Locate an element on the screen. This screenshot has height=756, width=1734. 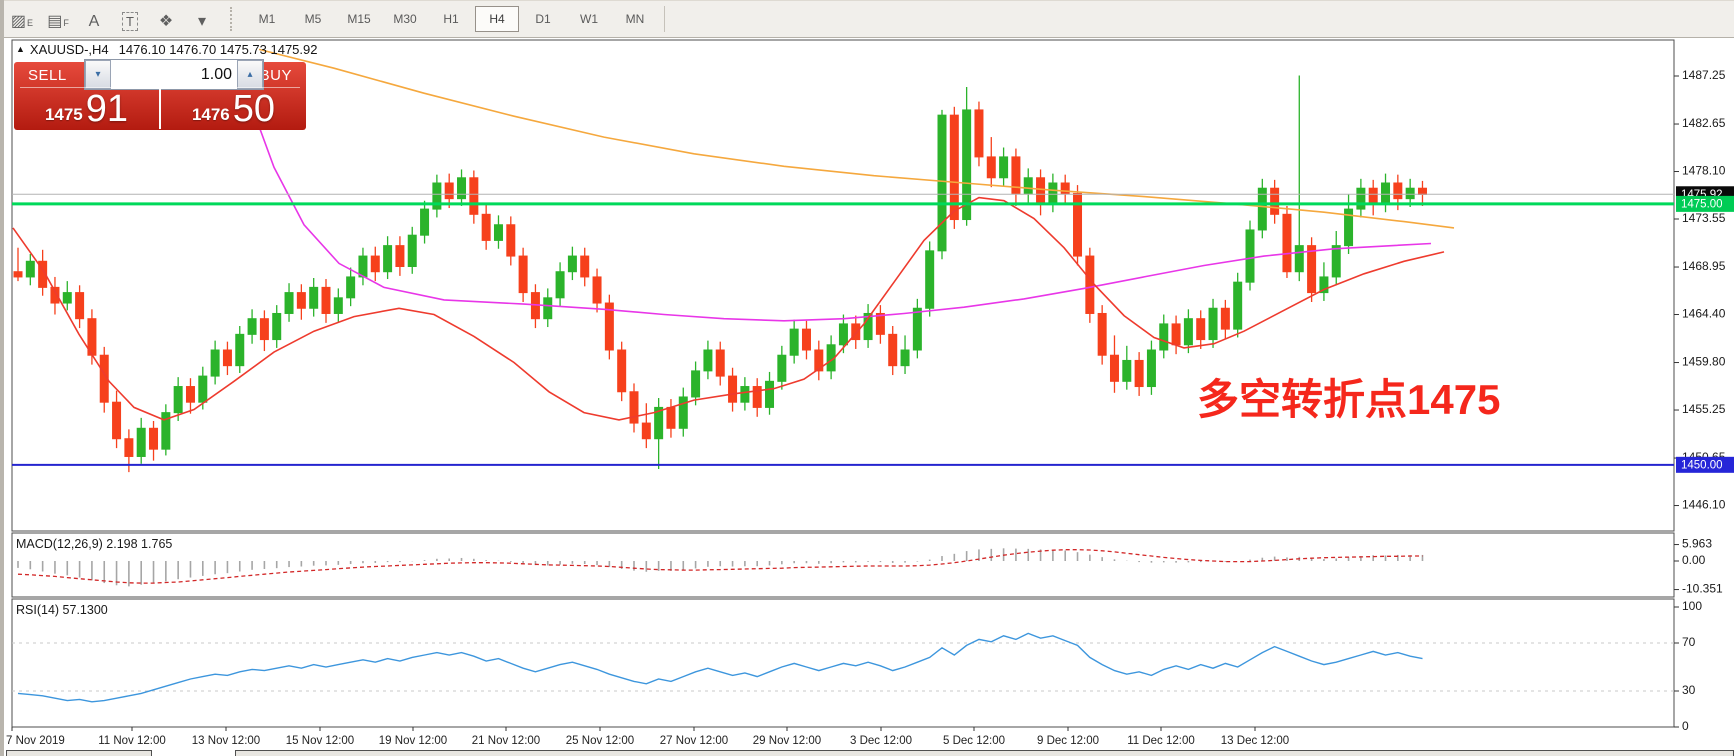
svg-text: 5.963 is located at coordinates (1697, 544).